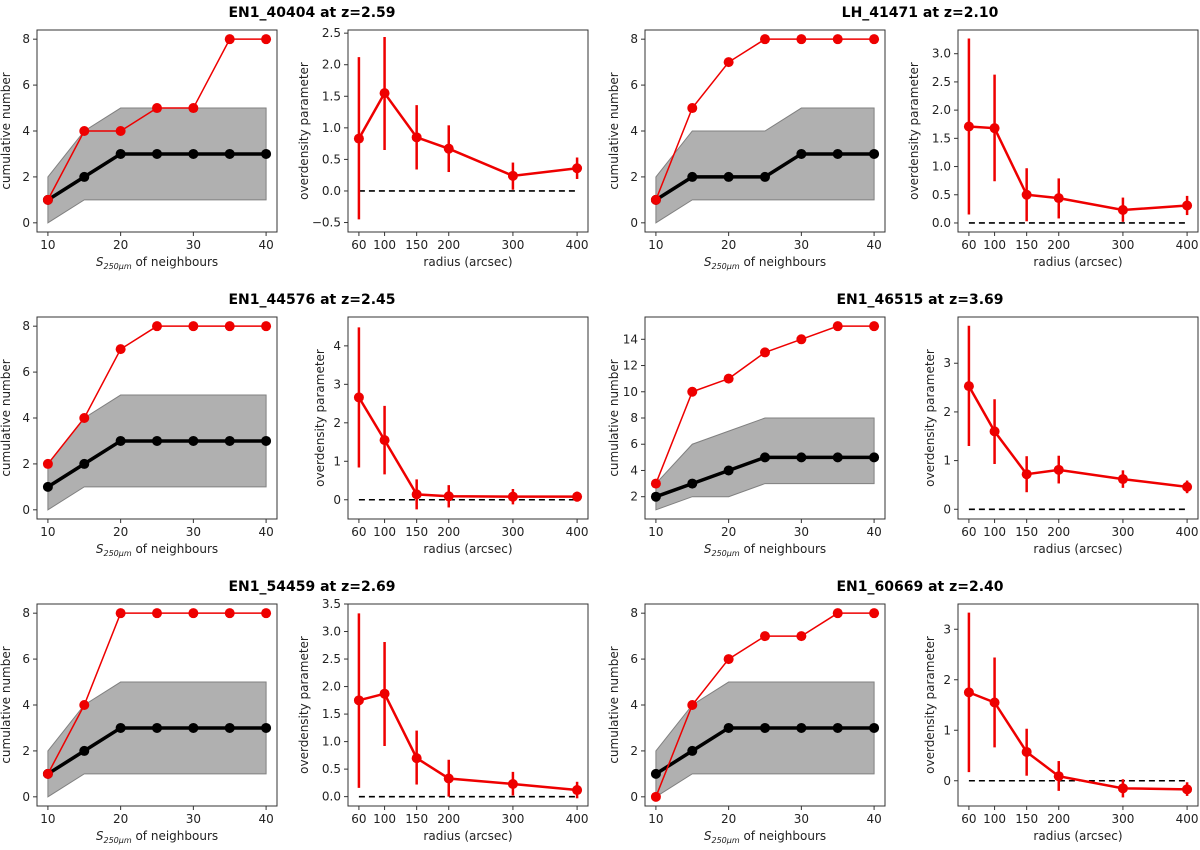  Describe the element at coordinates (994, 245) in the screenshot. I see `x-tick-label: 100` at that location.